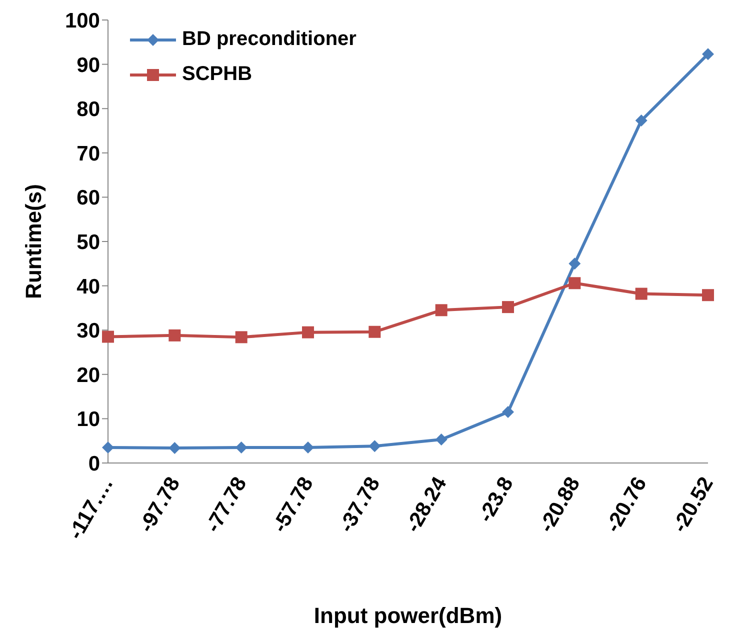  What do you see at coordinates (88, 331) in the screenshot?
I see `y-tick-label: 30` at bounding box center [88, 331].